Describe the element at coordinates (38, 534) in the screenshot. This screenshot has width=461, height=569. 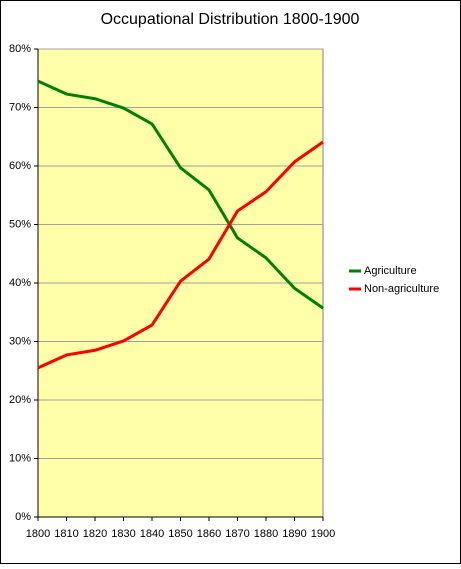
I see `x-tick-label: 1800` at that location.